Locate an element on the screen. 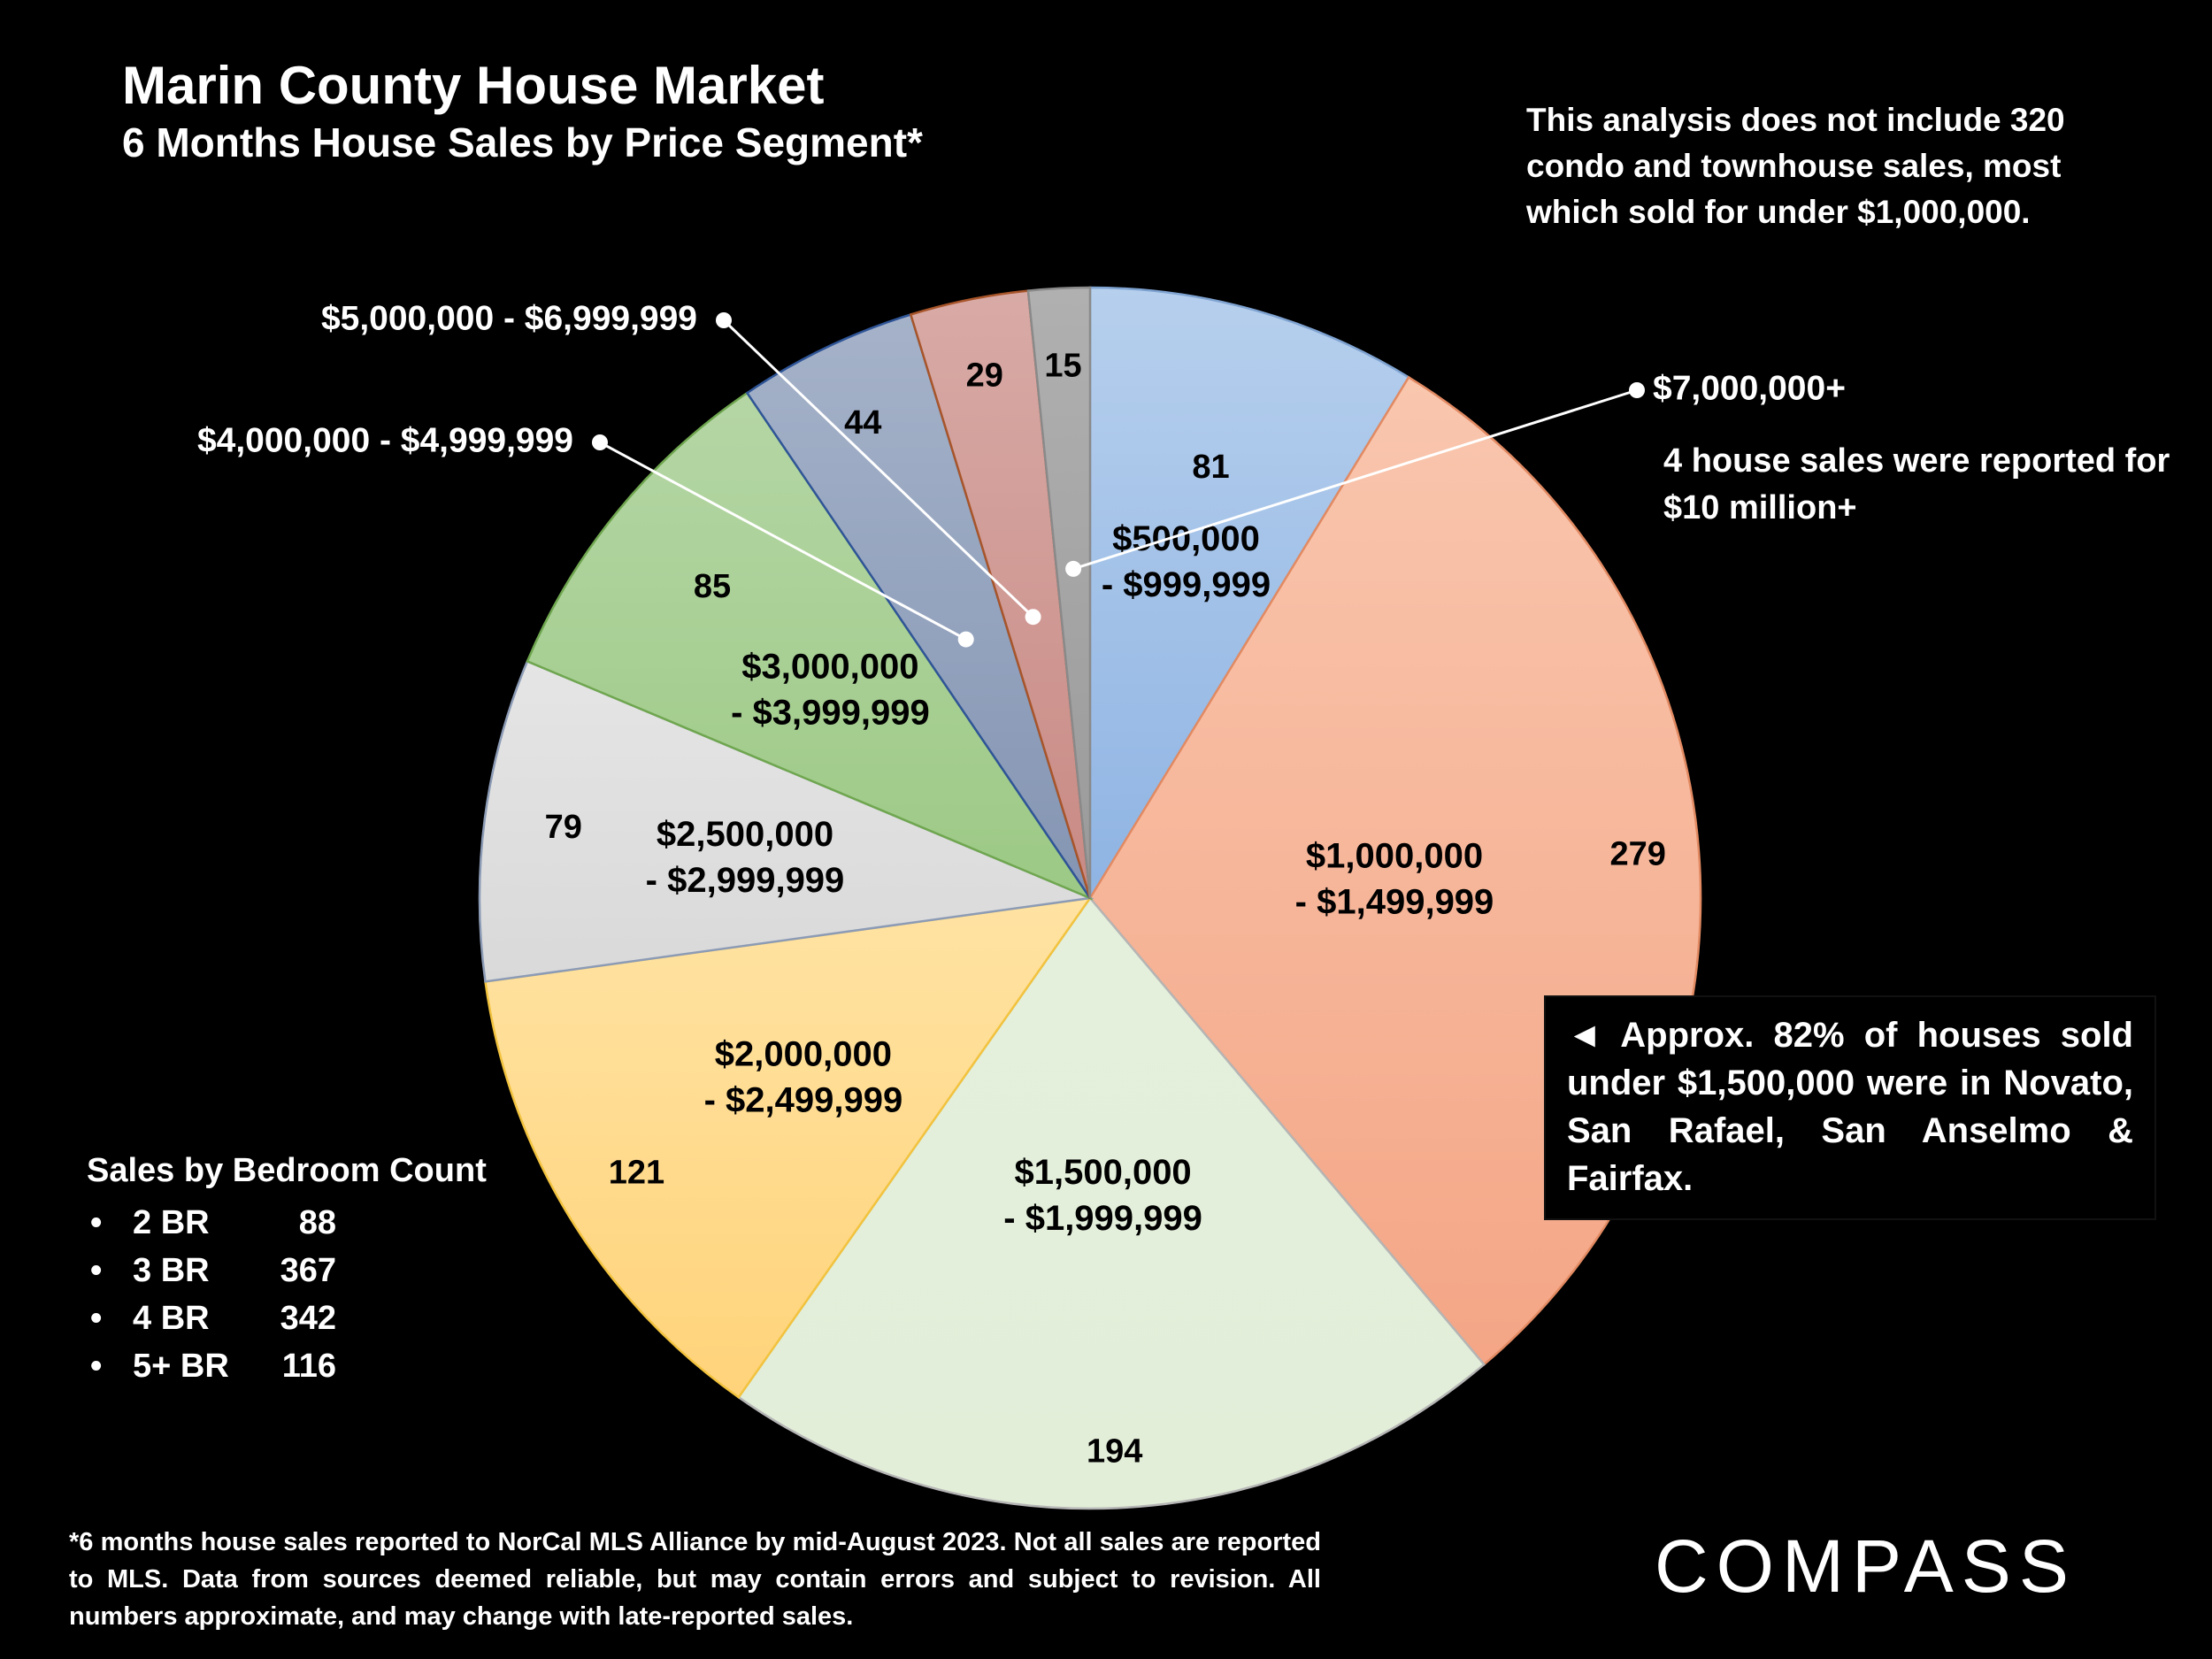  compass-logo: COMPASS is located at coordinates (1866, 1567).